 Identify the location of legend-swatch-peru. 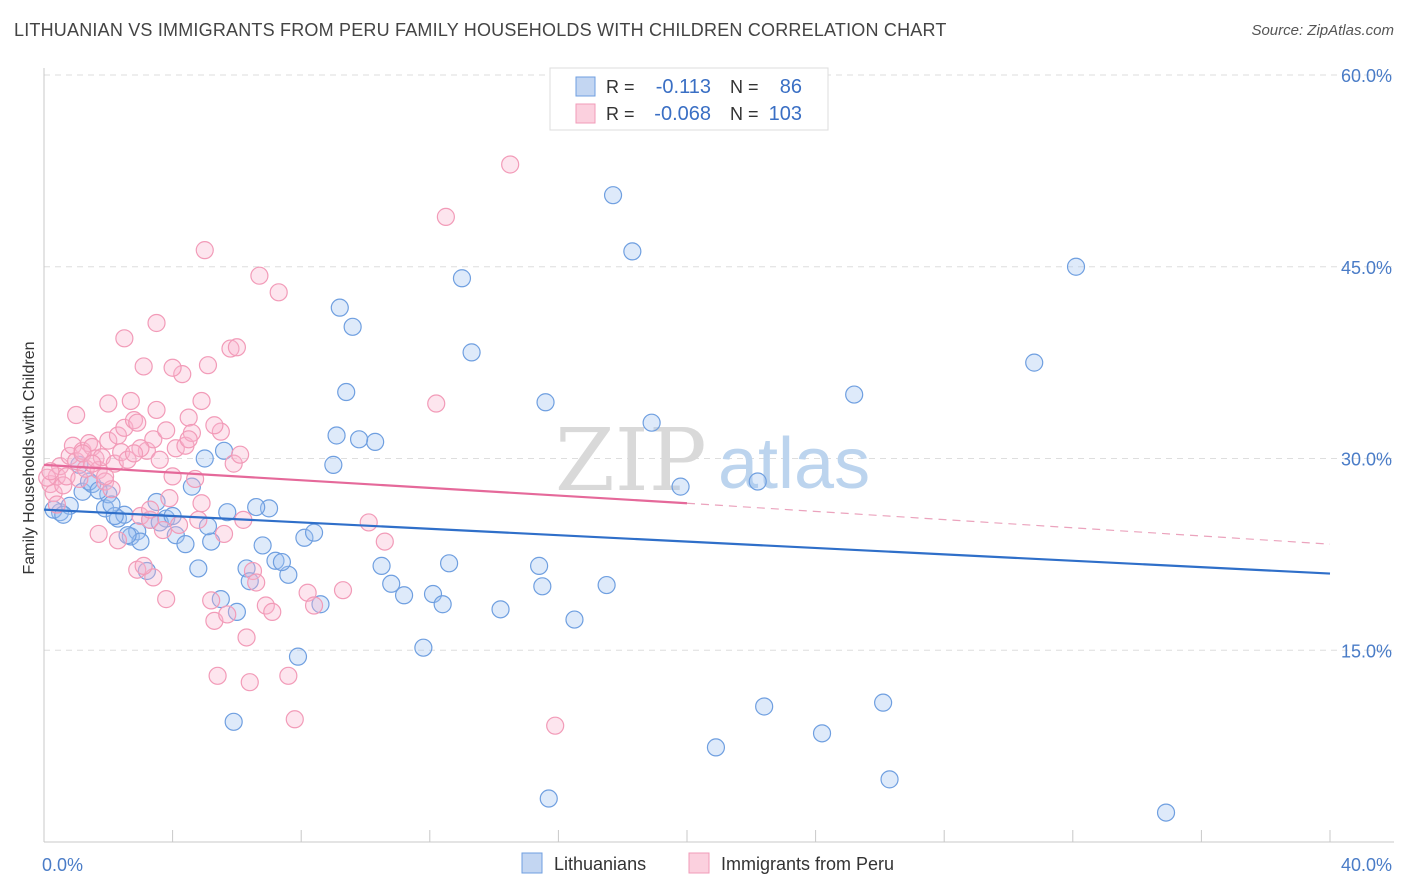
(585, 113).